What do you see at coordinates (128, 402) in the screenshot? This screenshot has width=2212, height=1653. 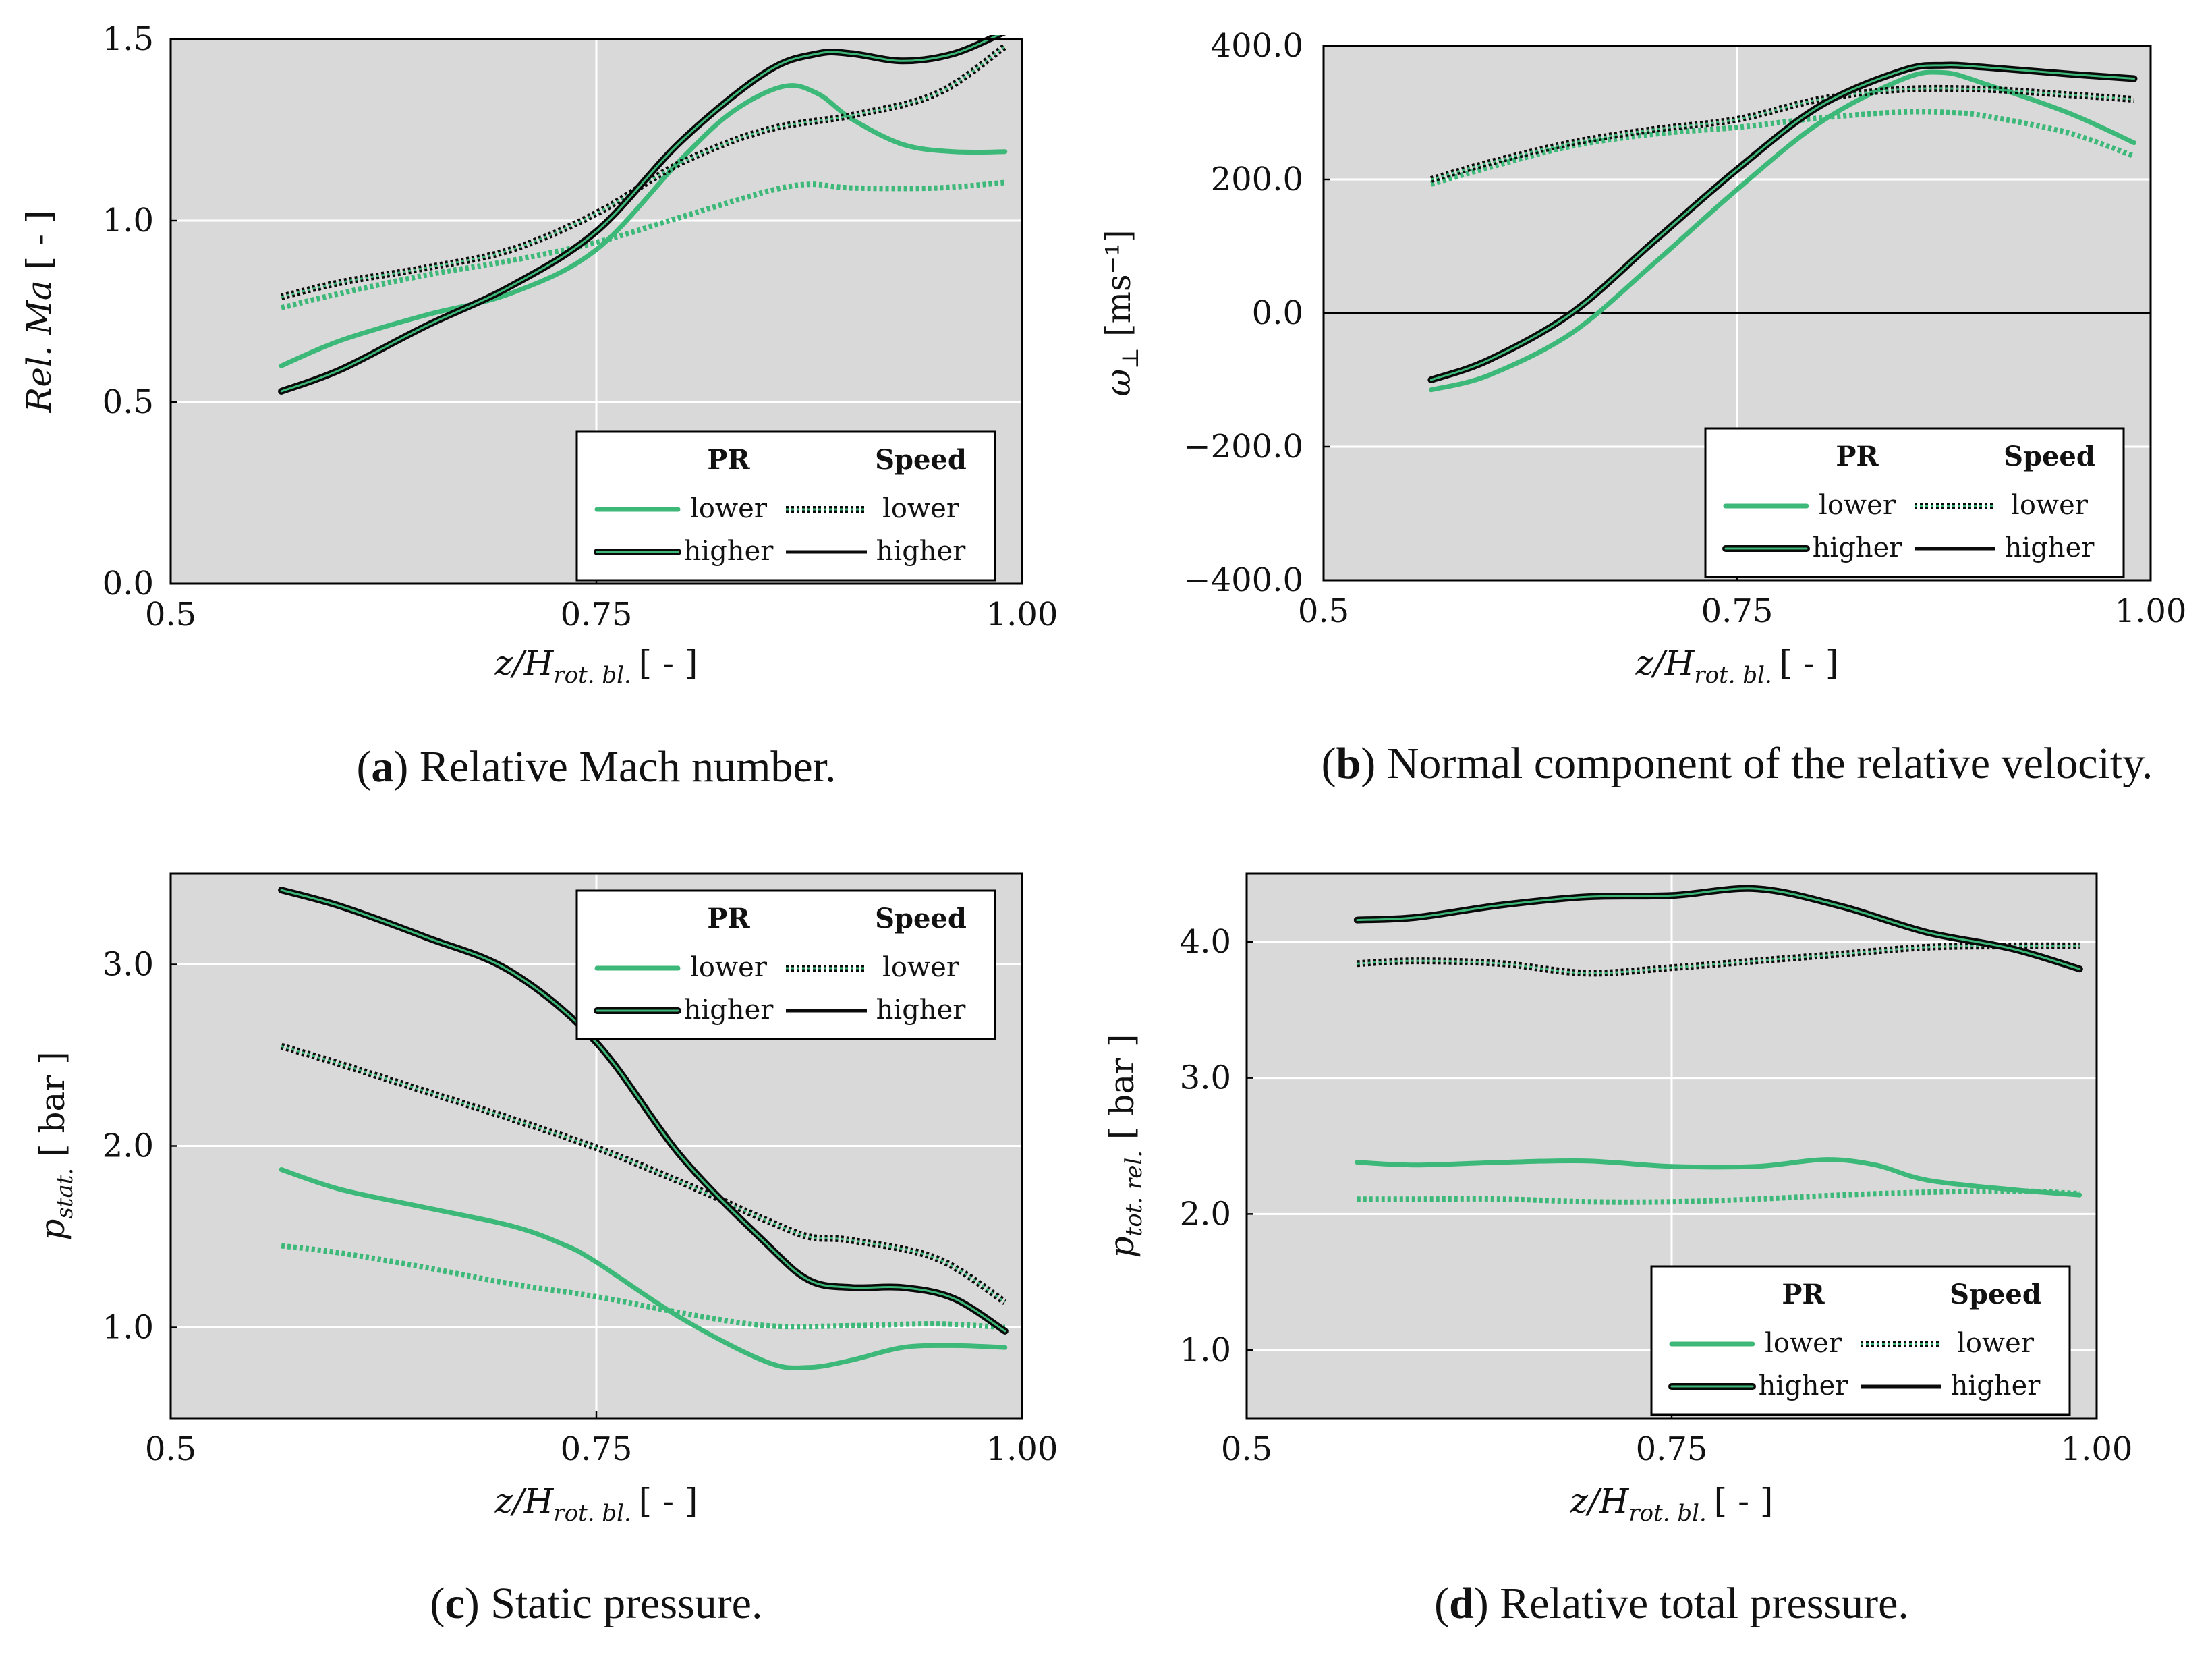 I see `y-tick-label: 0.5` at bounding box center [128, 402].